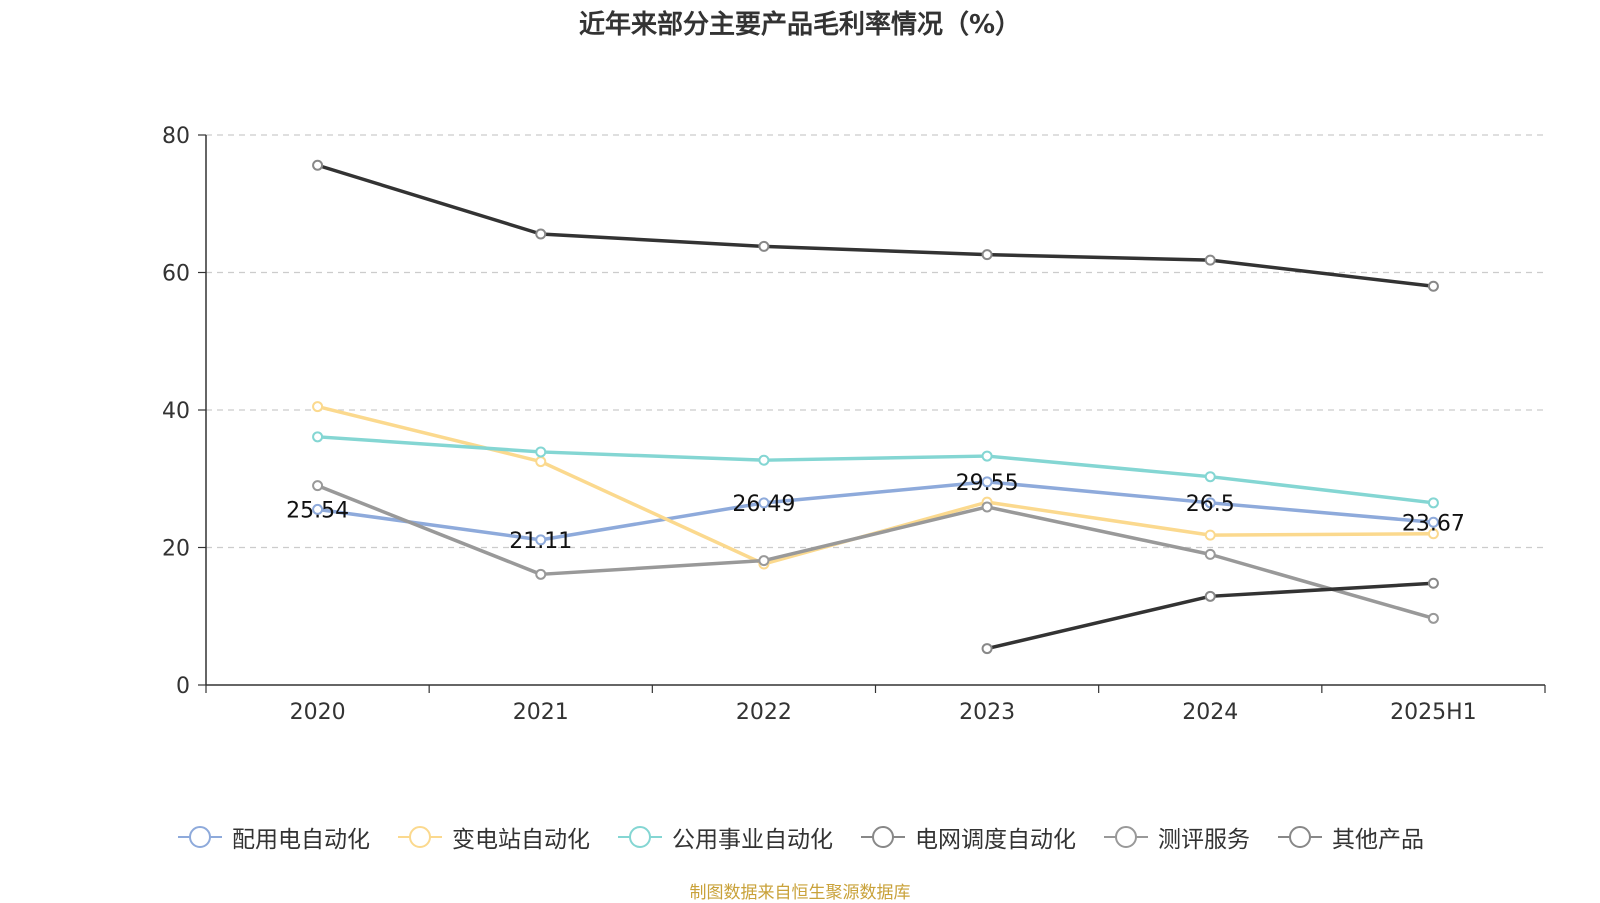 This screenshot has height=903, width=1600. I want to click on legend-item: 电网调度自动化, so click(967, 837).